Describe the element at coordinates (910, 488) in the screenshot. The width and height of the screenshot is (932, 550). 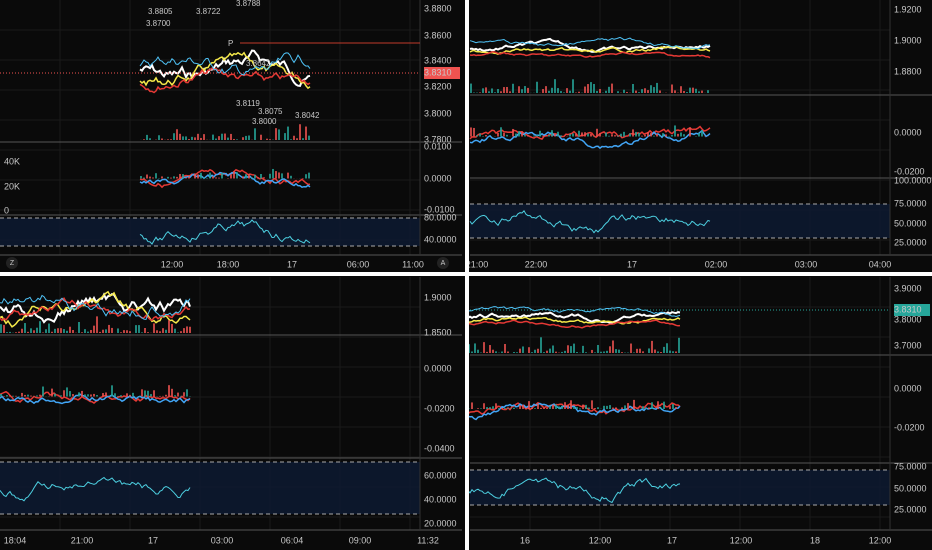
I see `price-label: 50.0000` at that location.